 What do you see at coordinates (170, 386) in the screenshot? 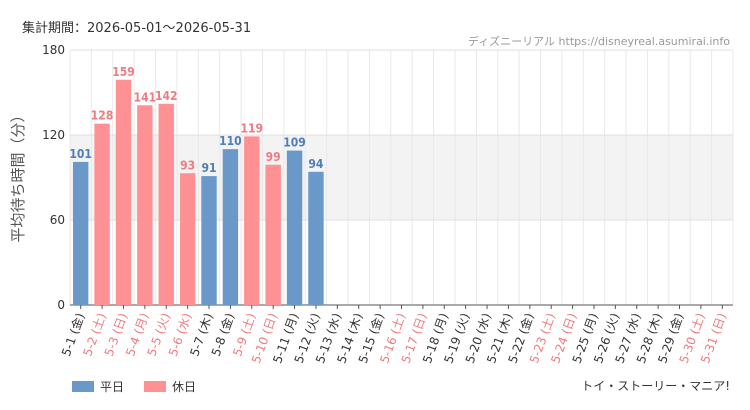
I see `legend-item-holiday: 休日` at bounding box center [170, 386].